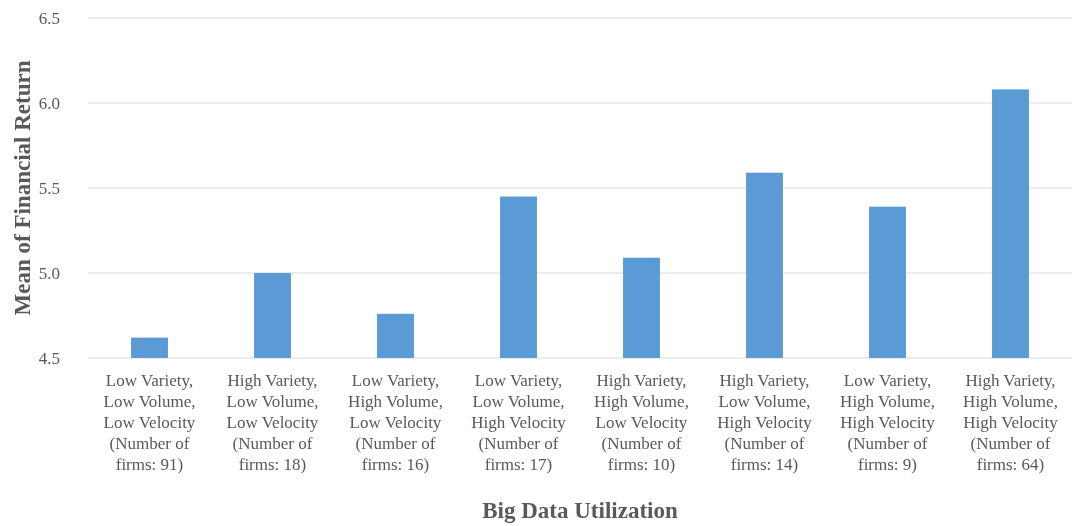  I want to click on x-tick-label: High Variety, Low Volume, High Velocity (Number of firms: 14), so click(765, 422).